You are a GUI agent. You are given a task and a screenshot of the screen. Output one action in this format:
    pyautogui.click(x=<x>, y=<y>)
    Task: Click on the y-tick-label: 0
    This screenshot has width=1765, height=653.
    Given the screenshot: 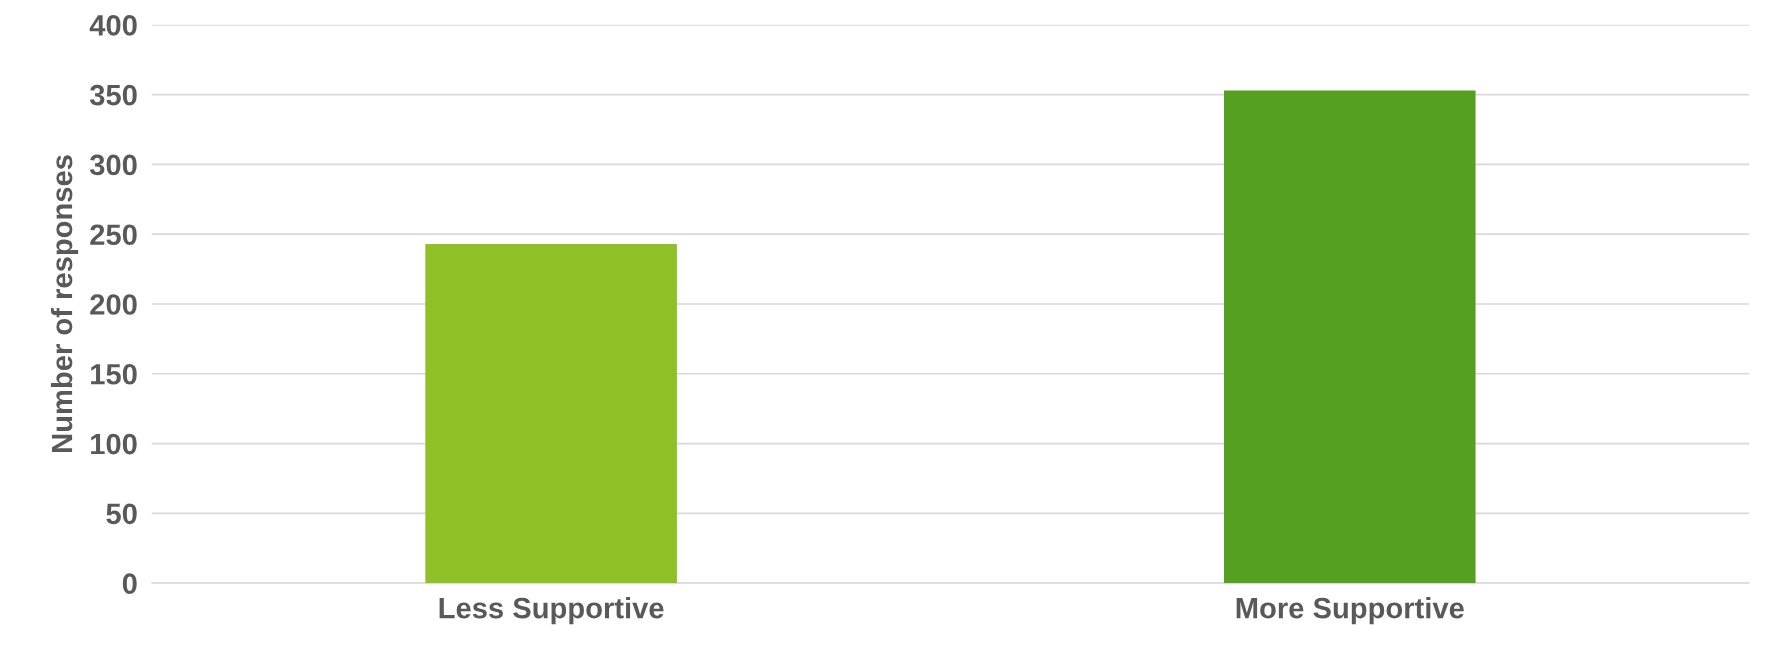 What is the action you would take?
    pyautogui.click(x=129, y=583)
    